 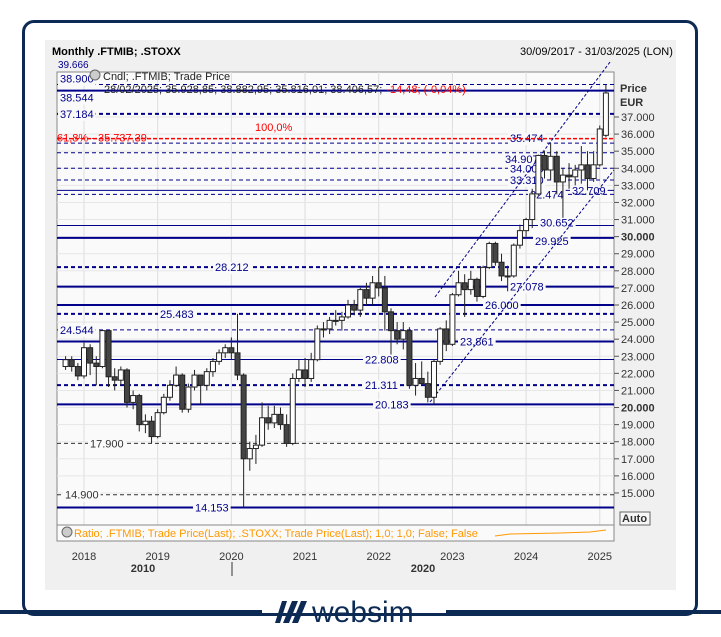 I want to click on x-tick-label: 2018, so click(x=84, y=557).